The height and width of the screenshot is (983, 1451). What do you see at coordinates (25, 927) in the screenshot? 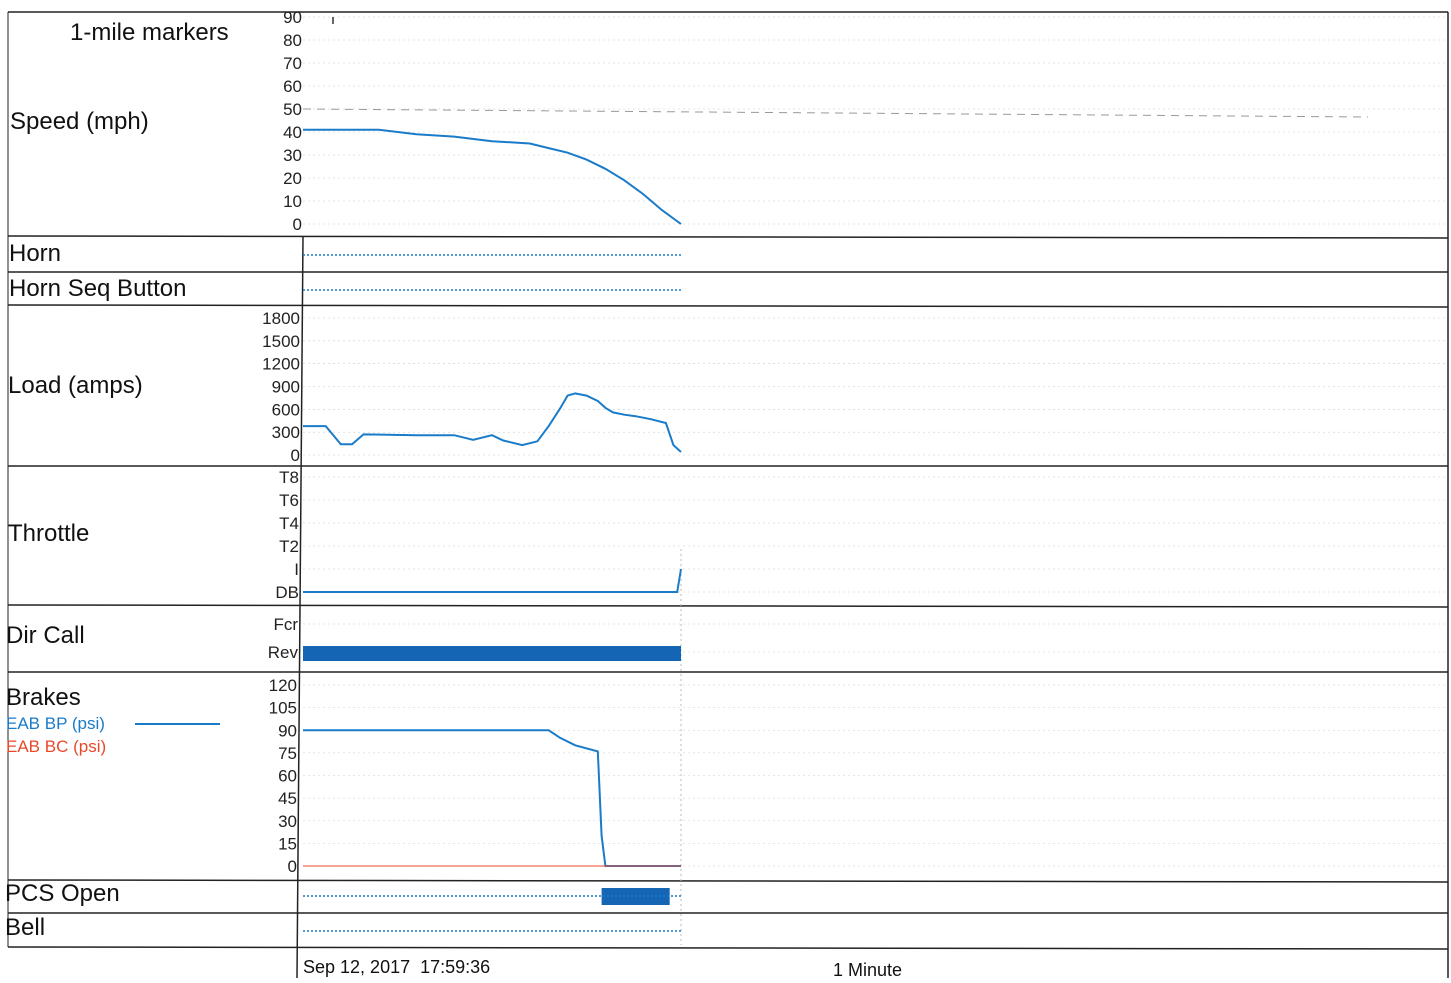
I see `bell-label: Bell` at bounding box center [25, 927].